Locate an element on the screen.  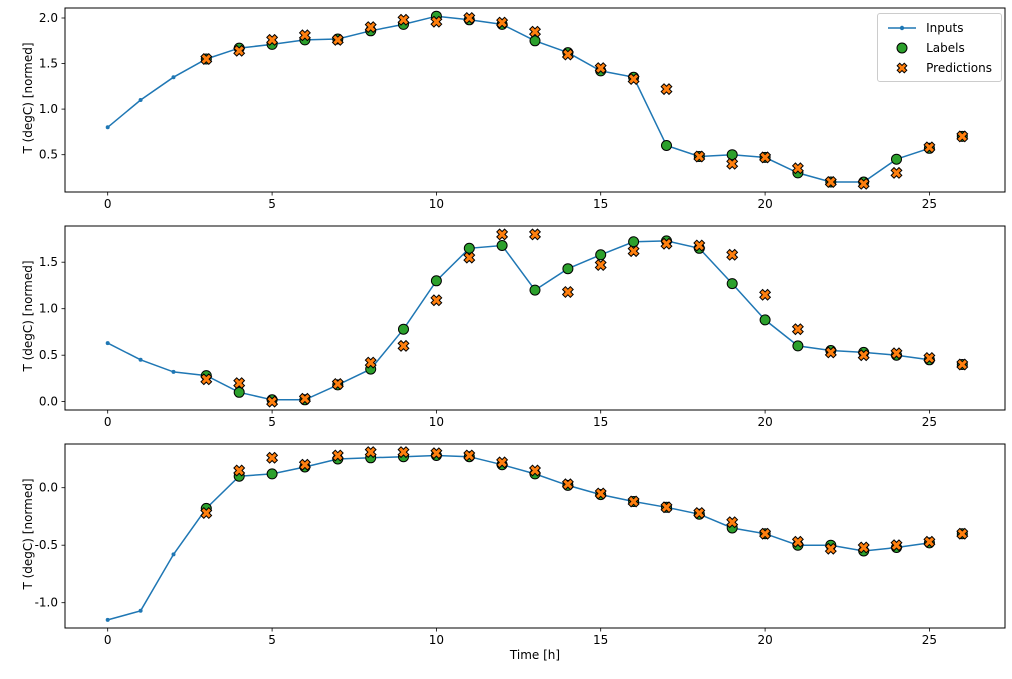
y-tick-label: 1.0 is located at coordinates (48, 109).